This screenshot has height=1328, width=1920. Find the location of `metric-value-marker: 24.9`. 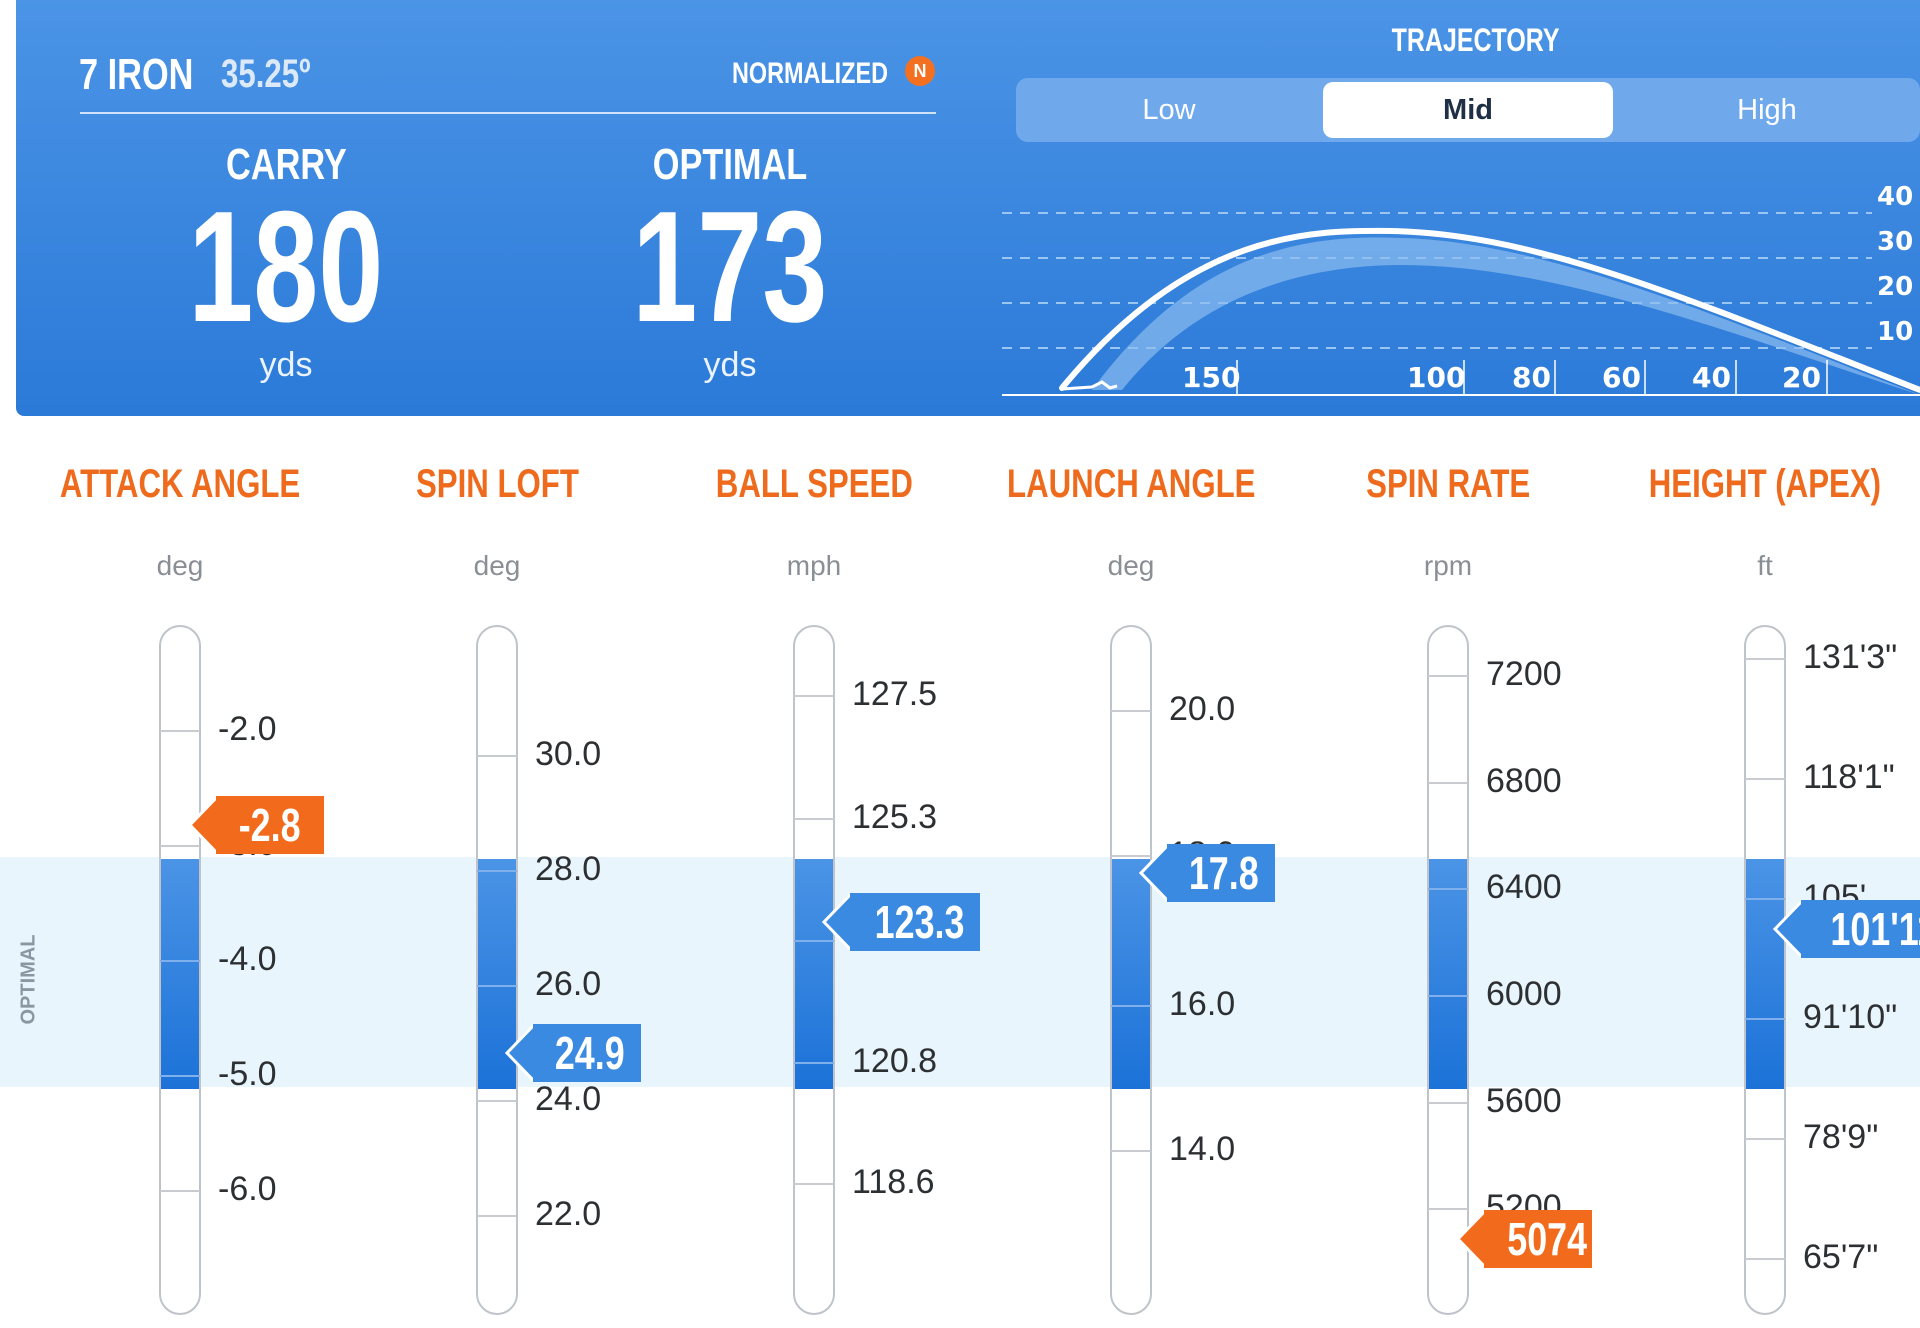

metric-value-marker: 24.9 is located at coordinates (574, 1052).